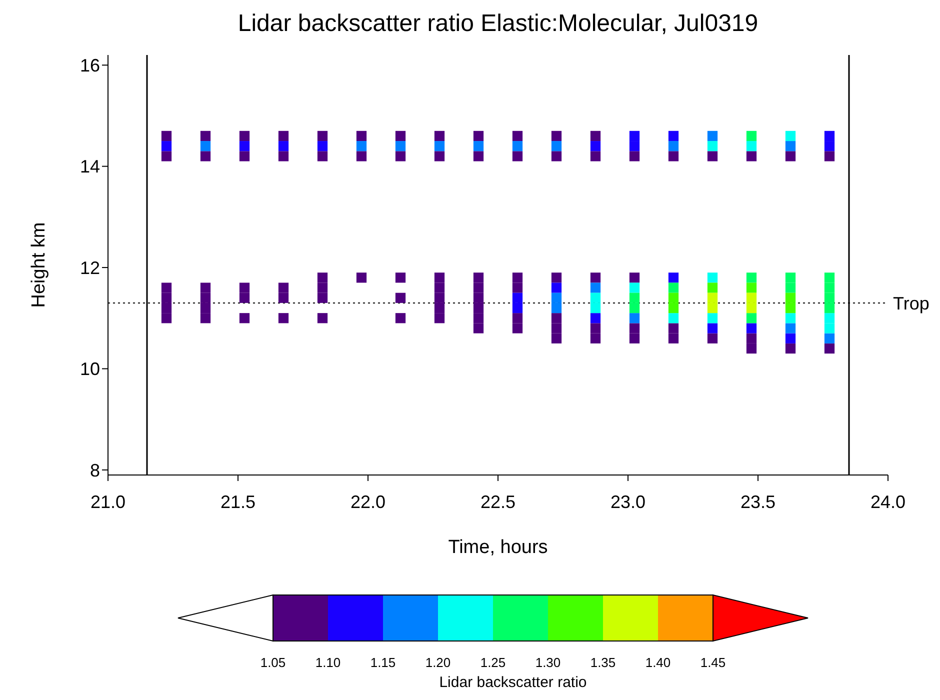 The width and height of the screenshot is (940, 700). What do you see at coordinates (108, 502) in the screenshot?
I see `x-tick-label: 21.0` at bounding box center [108, 502].